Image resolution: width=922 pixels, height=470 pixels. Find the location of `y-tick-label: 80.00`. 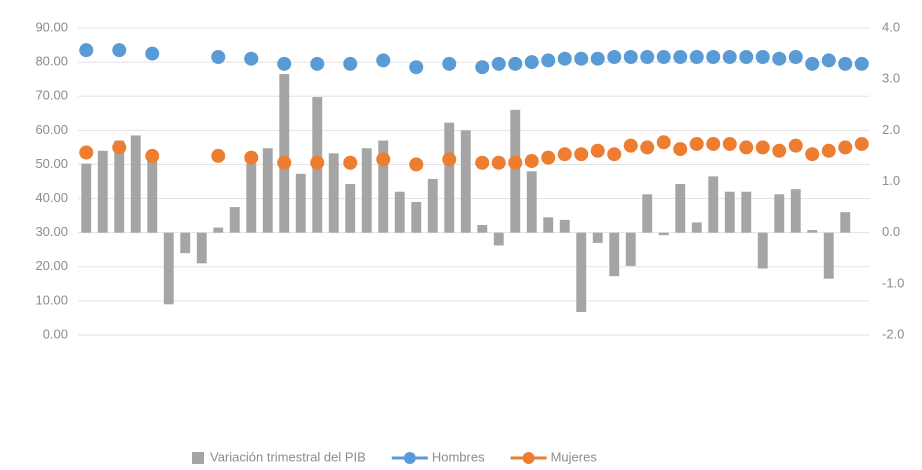

y-tick-label: 80.00 is located at coordinates (51, 61).